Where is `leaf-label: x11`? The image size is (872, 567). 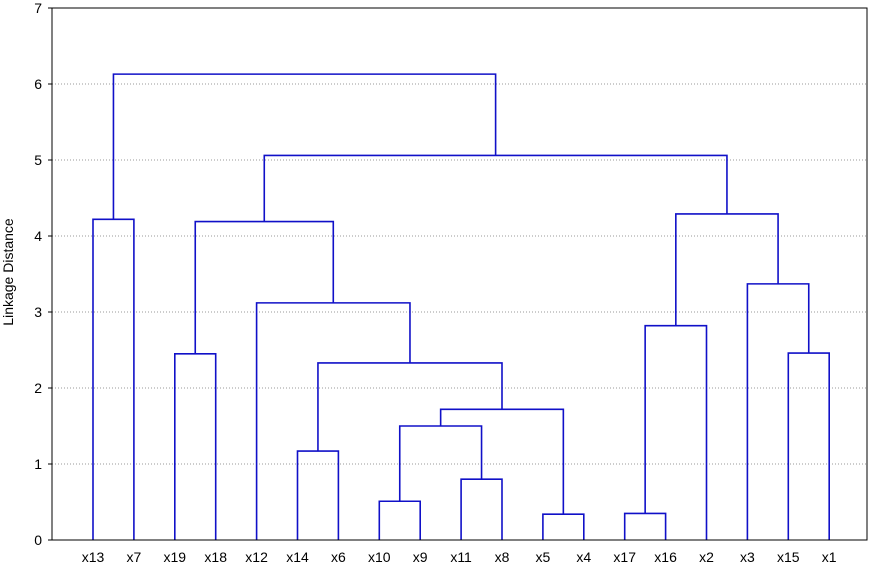
leaf-label: x11 is located at coordinates (461, 557).